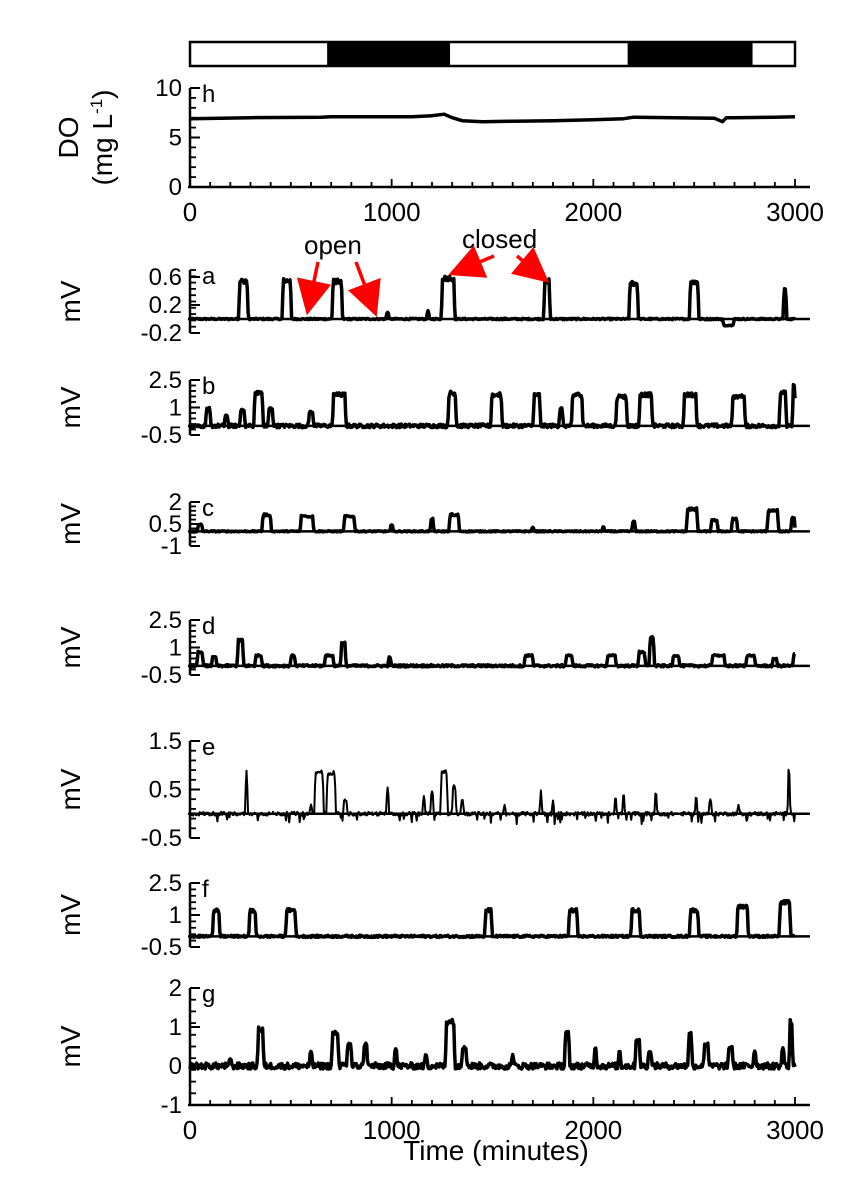  Describe the element at coordinates (165, 380) in the screenshot. I see `panel-b-y-tick-label: 2.5` at that location.